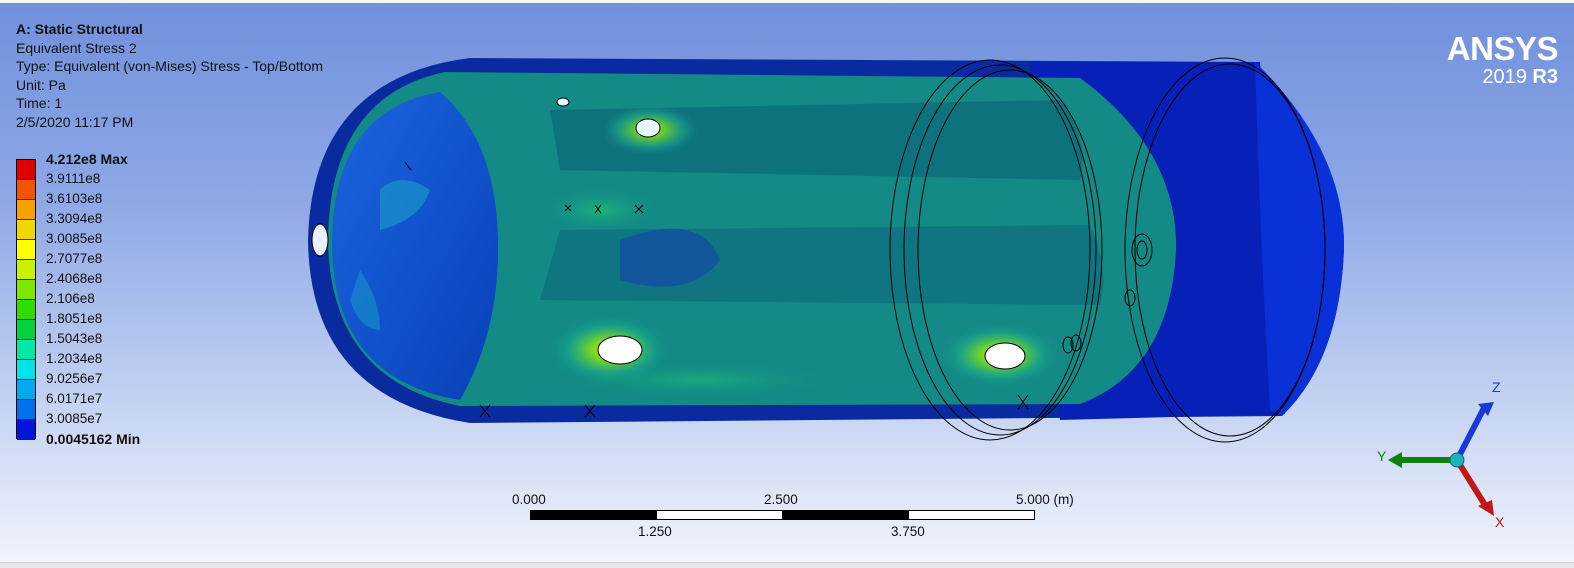 The height and width of the screenshot is (568, 1574). What do you see at coordinates (74, 418) in the screenshot?
I see `legend-label: 3.0085e7` at bounding box center [74, 418].